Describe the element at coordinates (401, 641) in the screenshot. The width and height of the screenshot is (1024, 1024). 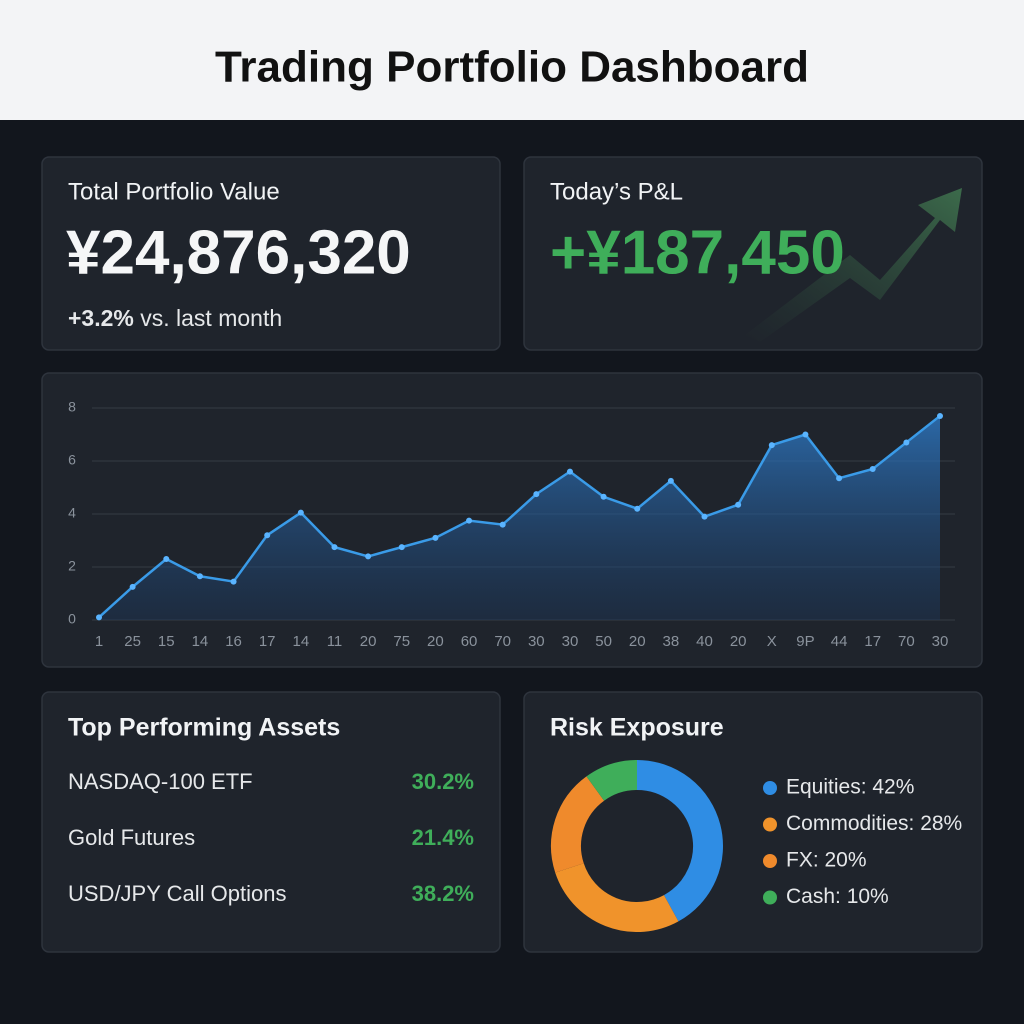
I see `x-tick-label: 75` at that location.